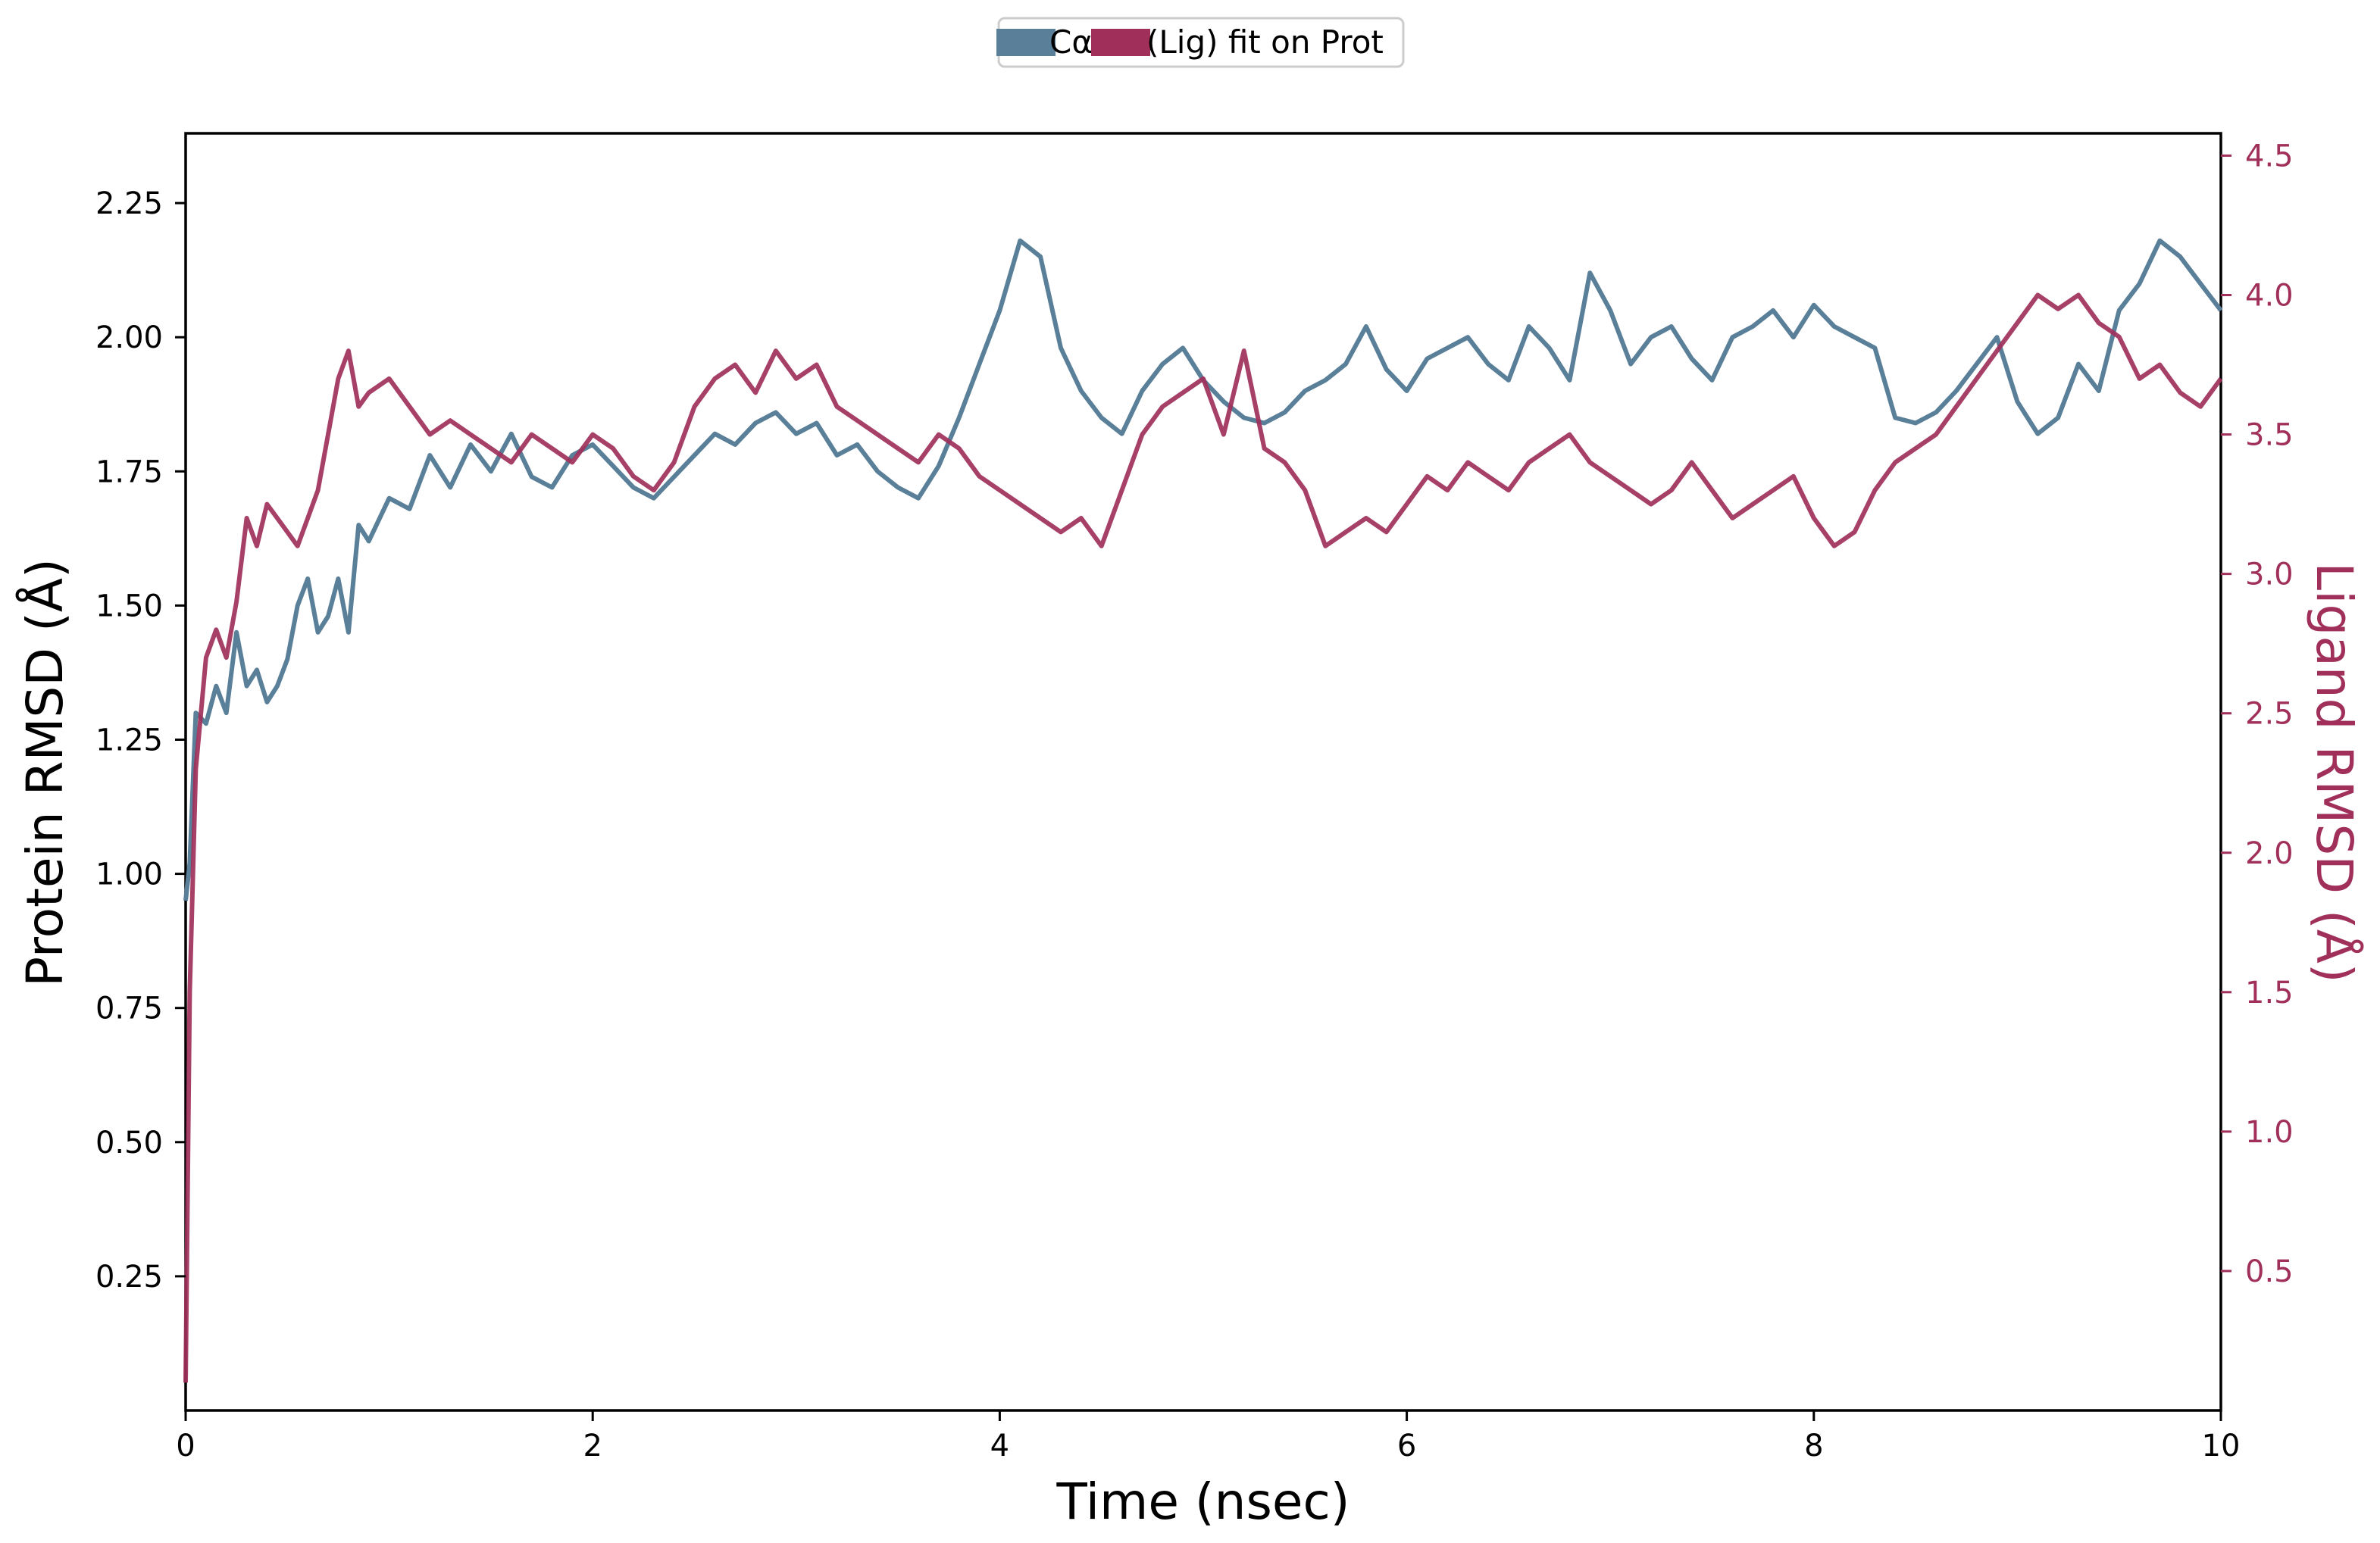 The width and height of the screenshot is (2380, 1543). Describe the element at coordinates (2269, 1132) in the screenshot. I see `y-right-tick-label: 1.0` at that location.